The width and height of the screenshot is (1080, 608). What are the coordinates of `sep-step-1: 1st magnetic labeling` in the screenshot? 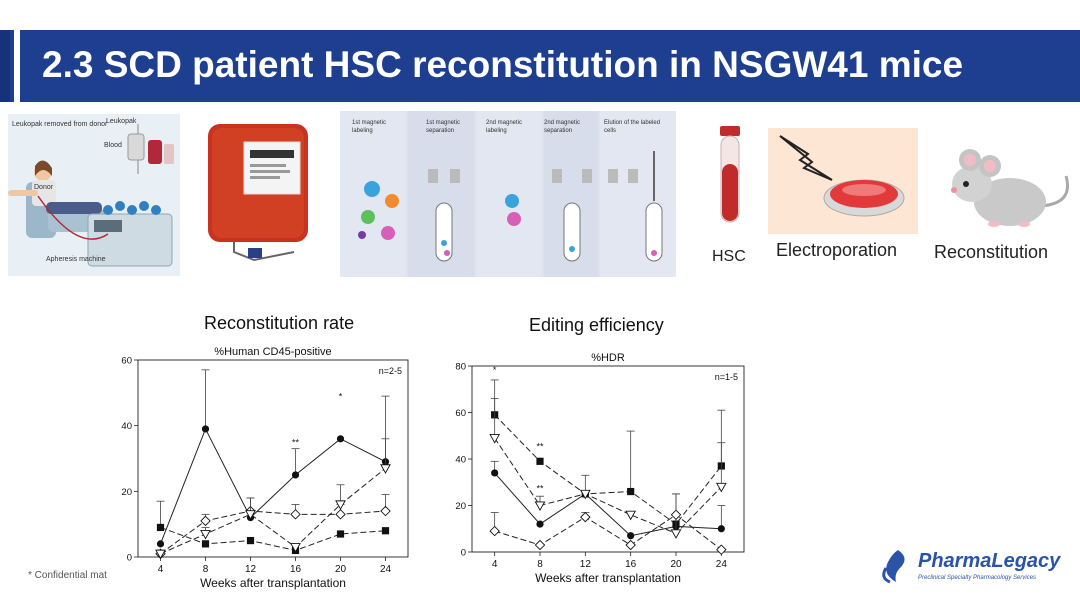 It's located at (369, 127).